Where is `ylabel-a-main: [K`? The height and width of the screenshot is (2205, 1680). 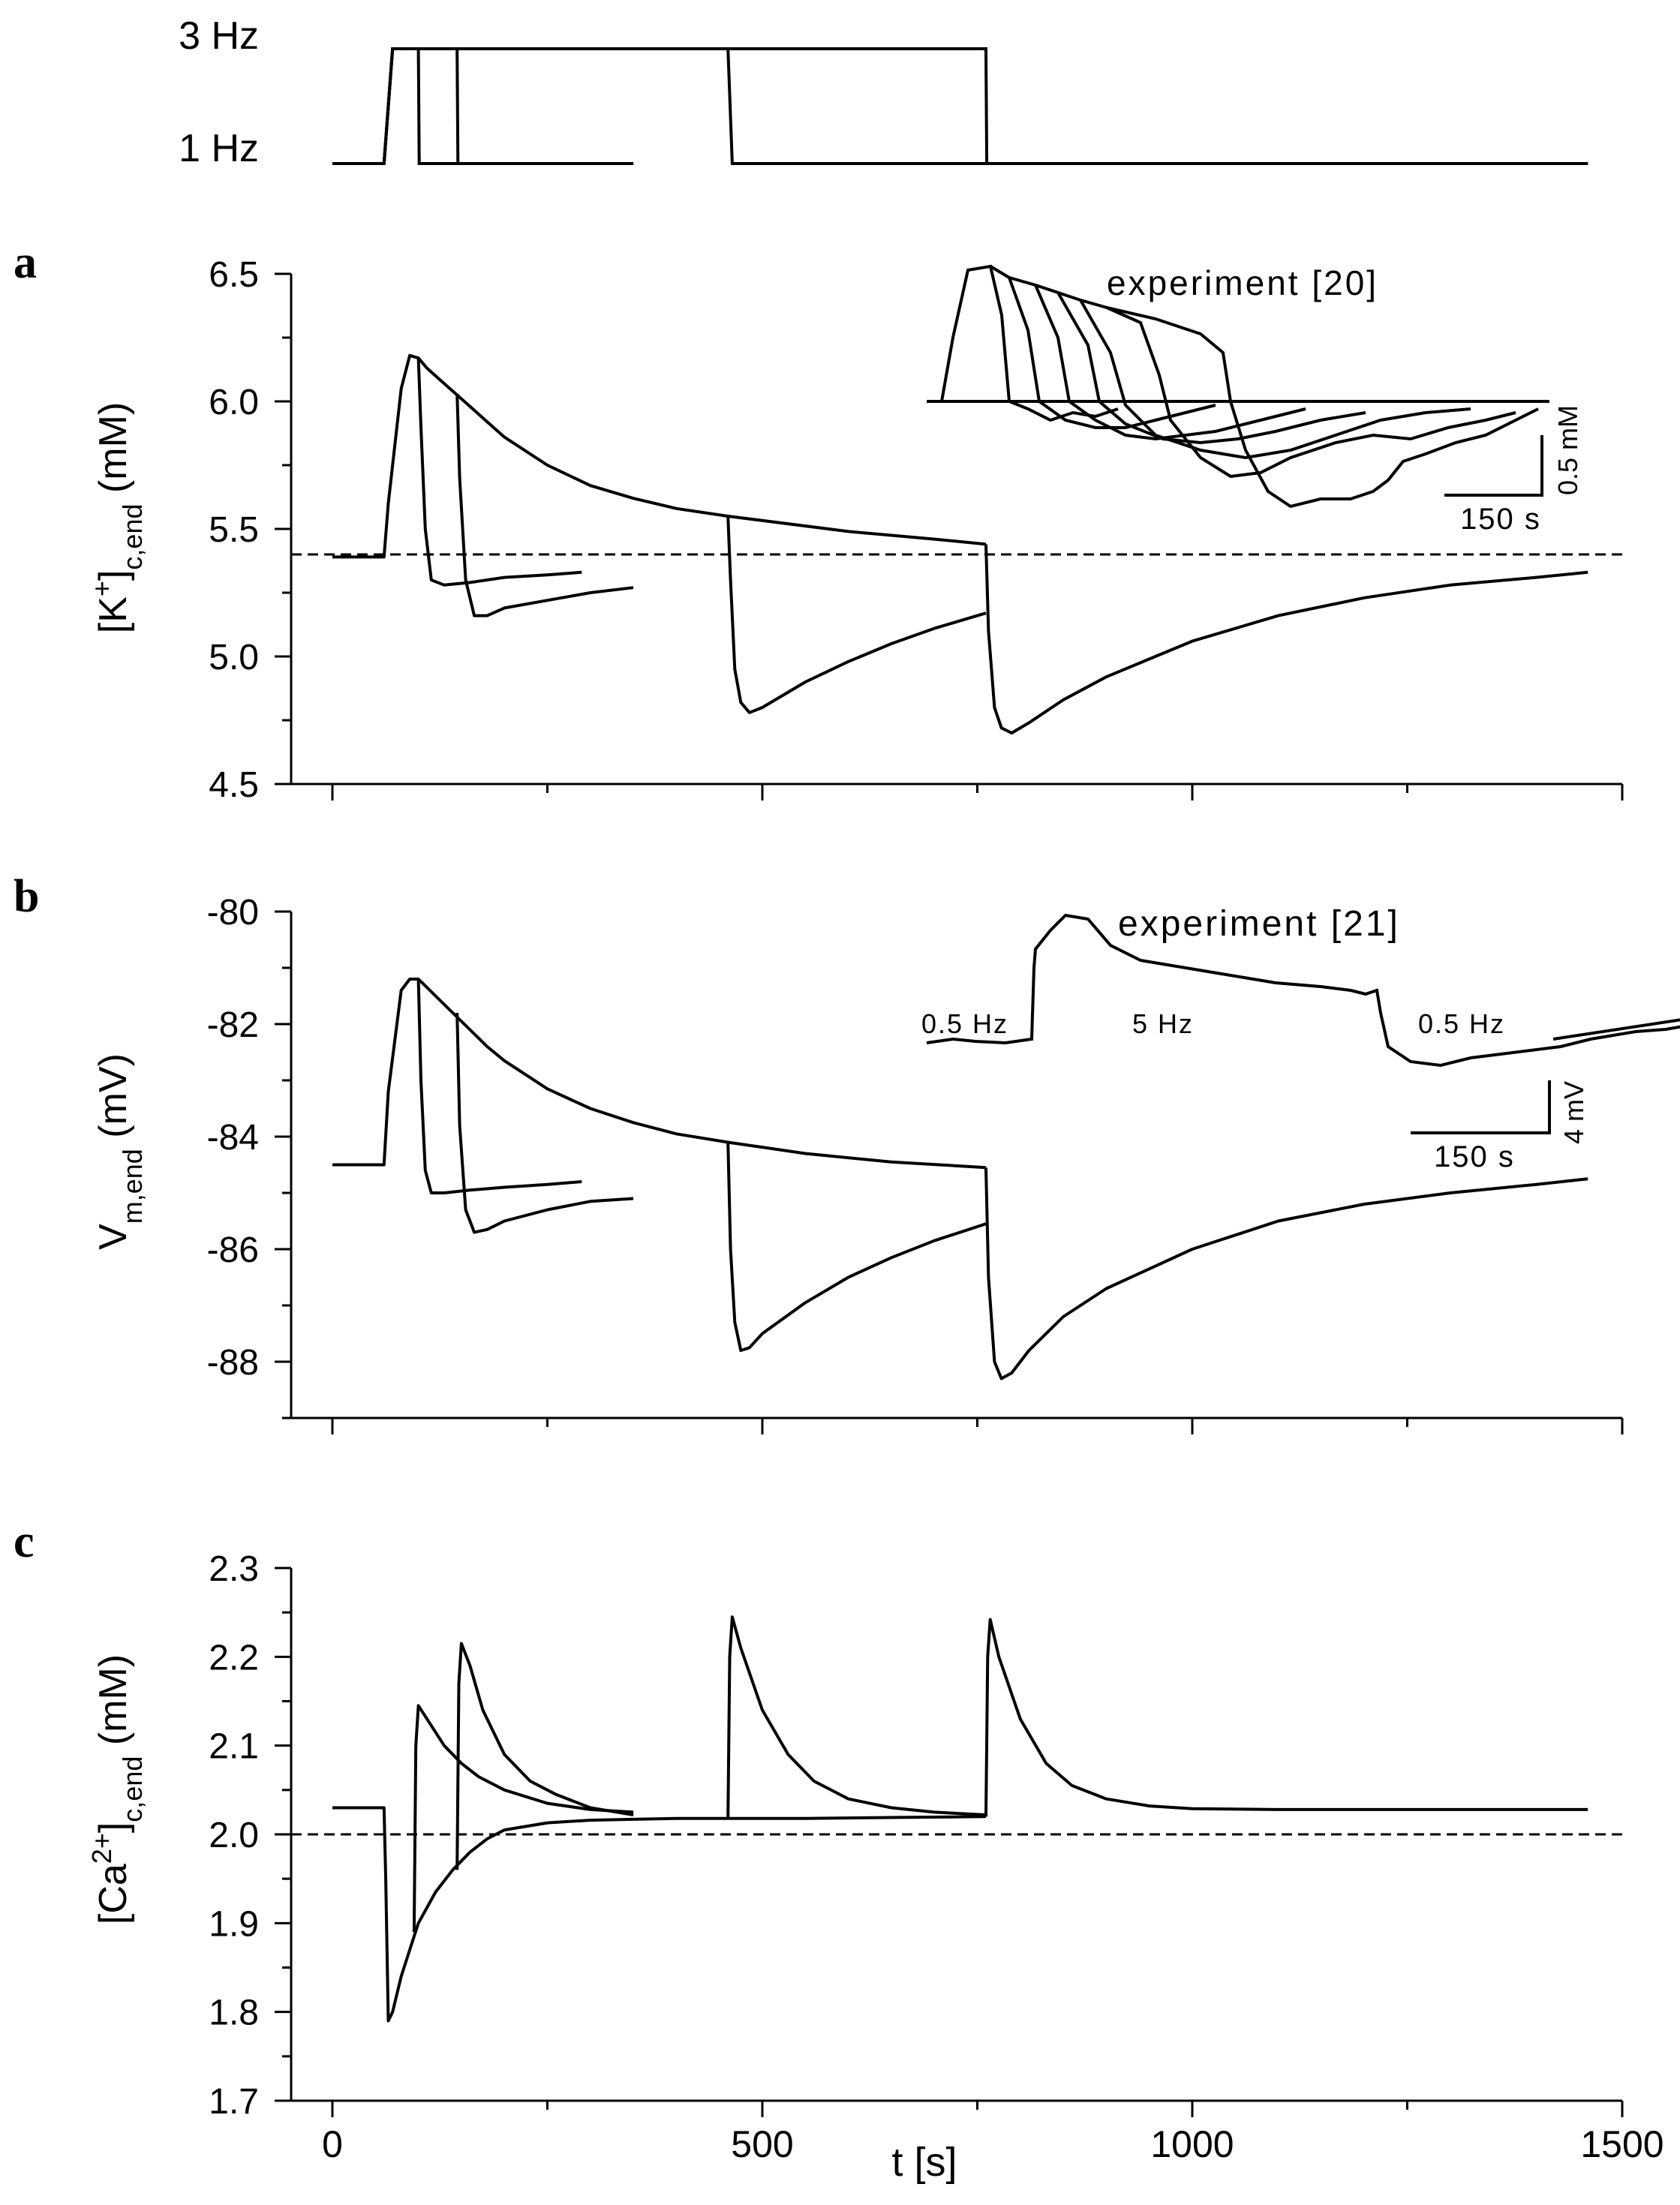 ylabel-a-main: [K is located at coordinates (113, 614).